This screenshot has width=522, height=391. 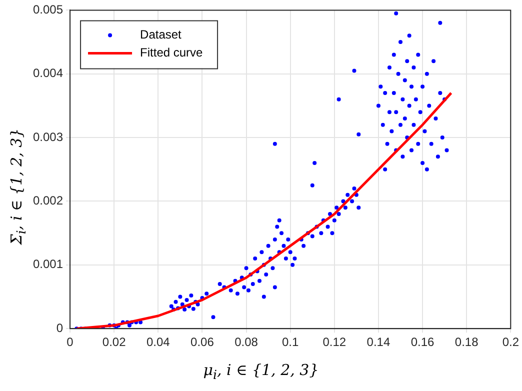 I want to click on x-tick-label: 0.1, so click(x=291, y=342).